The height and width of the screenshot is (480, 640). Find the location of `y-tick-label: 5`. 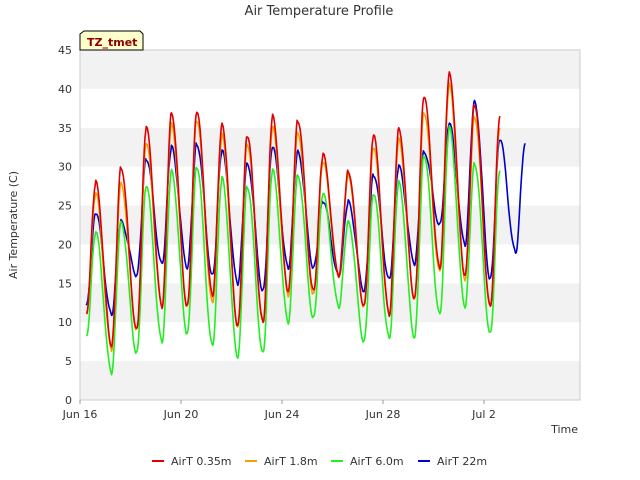

y-tick-label: 5 is located at coordinates (68, 361).